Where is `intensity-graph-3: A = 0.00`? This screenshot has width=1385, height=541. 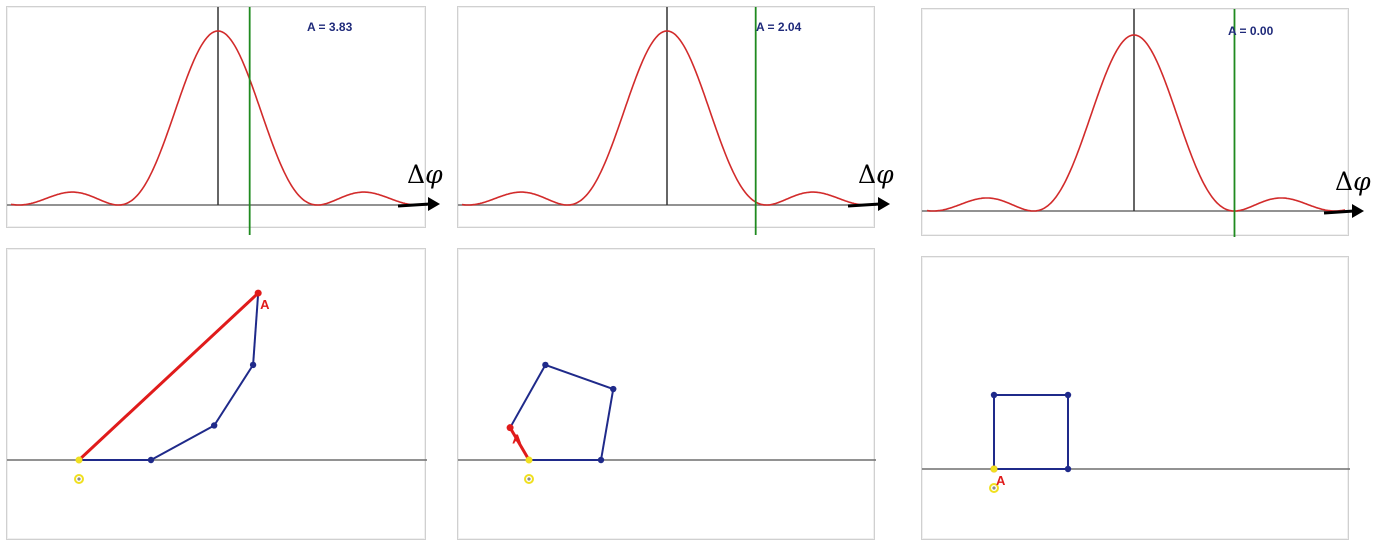
intensity-graph-3: A = 0.00 is located at coordinates (1135, 122).